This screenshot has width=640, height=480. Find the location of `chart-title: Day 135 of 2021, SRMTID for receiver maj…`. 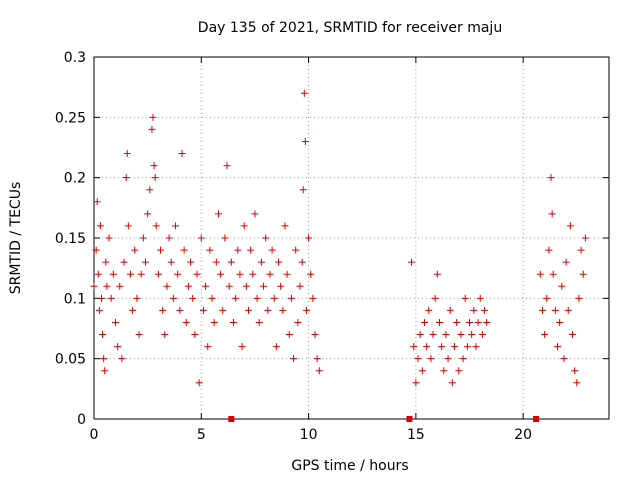

chart-title: Day 135 of 2021, SRMTID for receiver maj… is located at coordinates (350, 28).